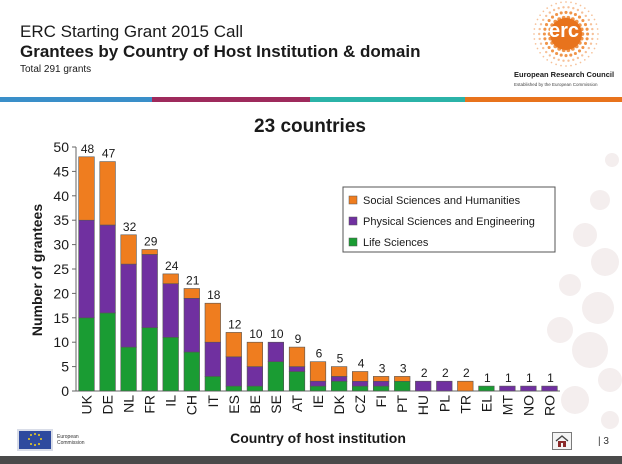 Image resolution: width=622 pixels, height=464 pixels. Describe the element at coordinates (213, 401) in the screenshot. I see `x-tick-label: IT` at that location.